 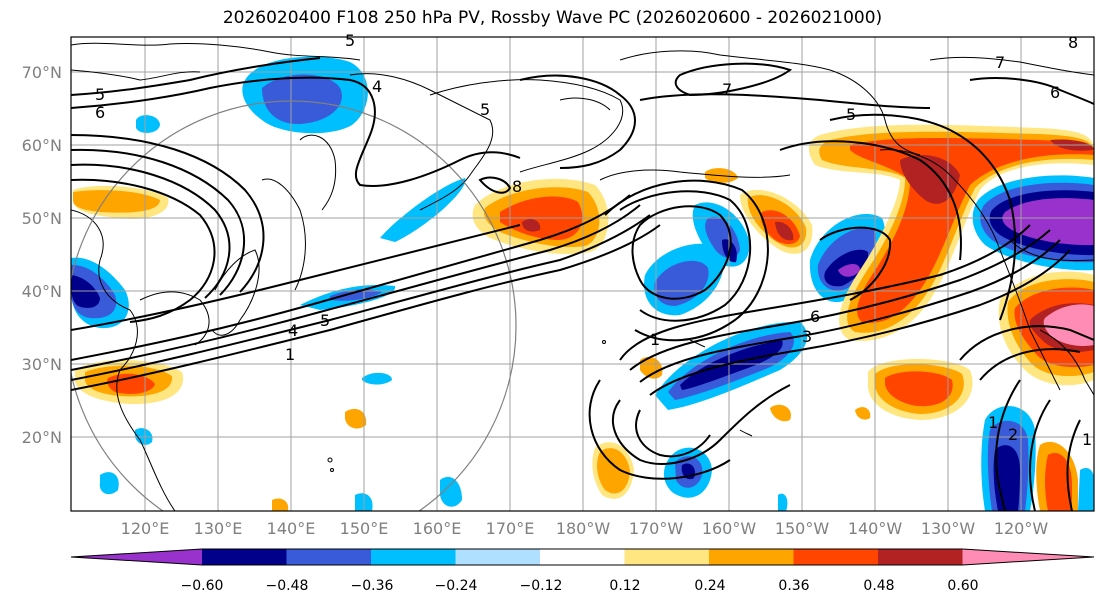 I want to click on colorbar-tick: 0.24, so click(x=709, y=586).